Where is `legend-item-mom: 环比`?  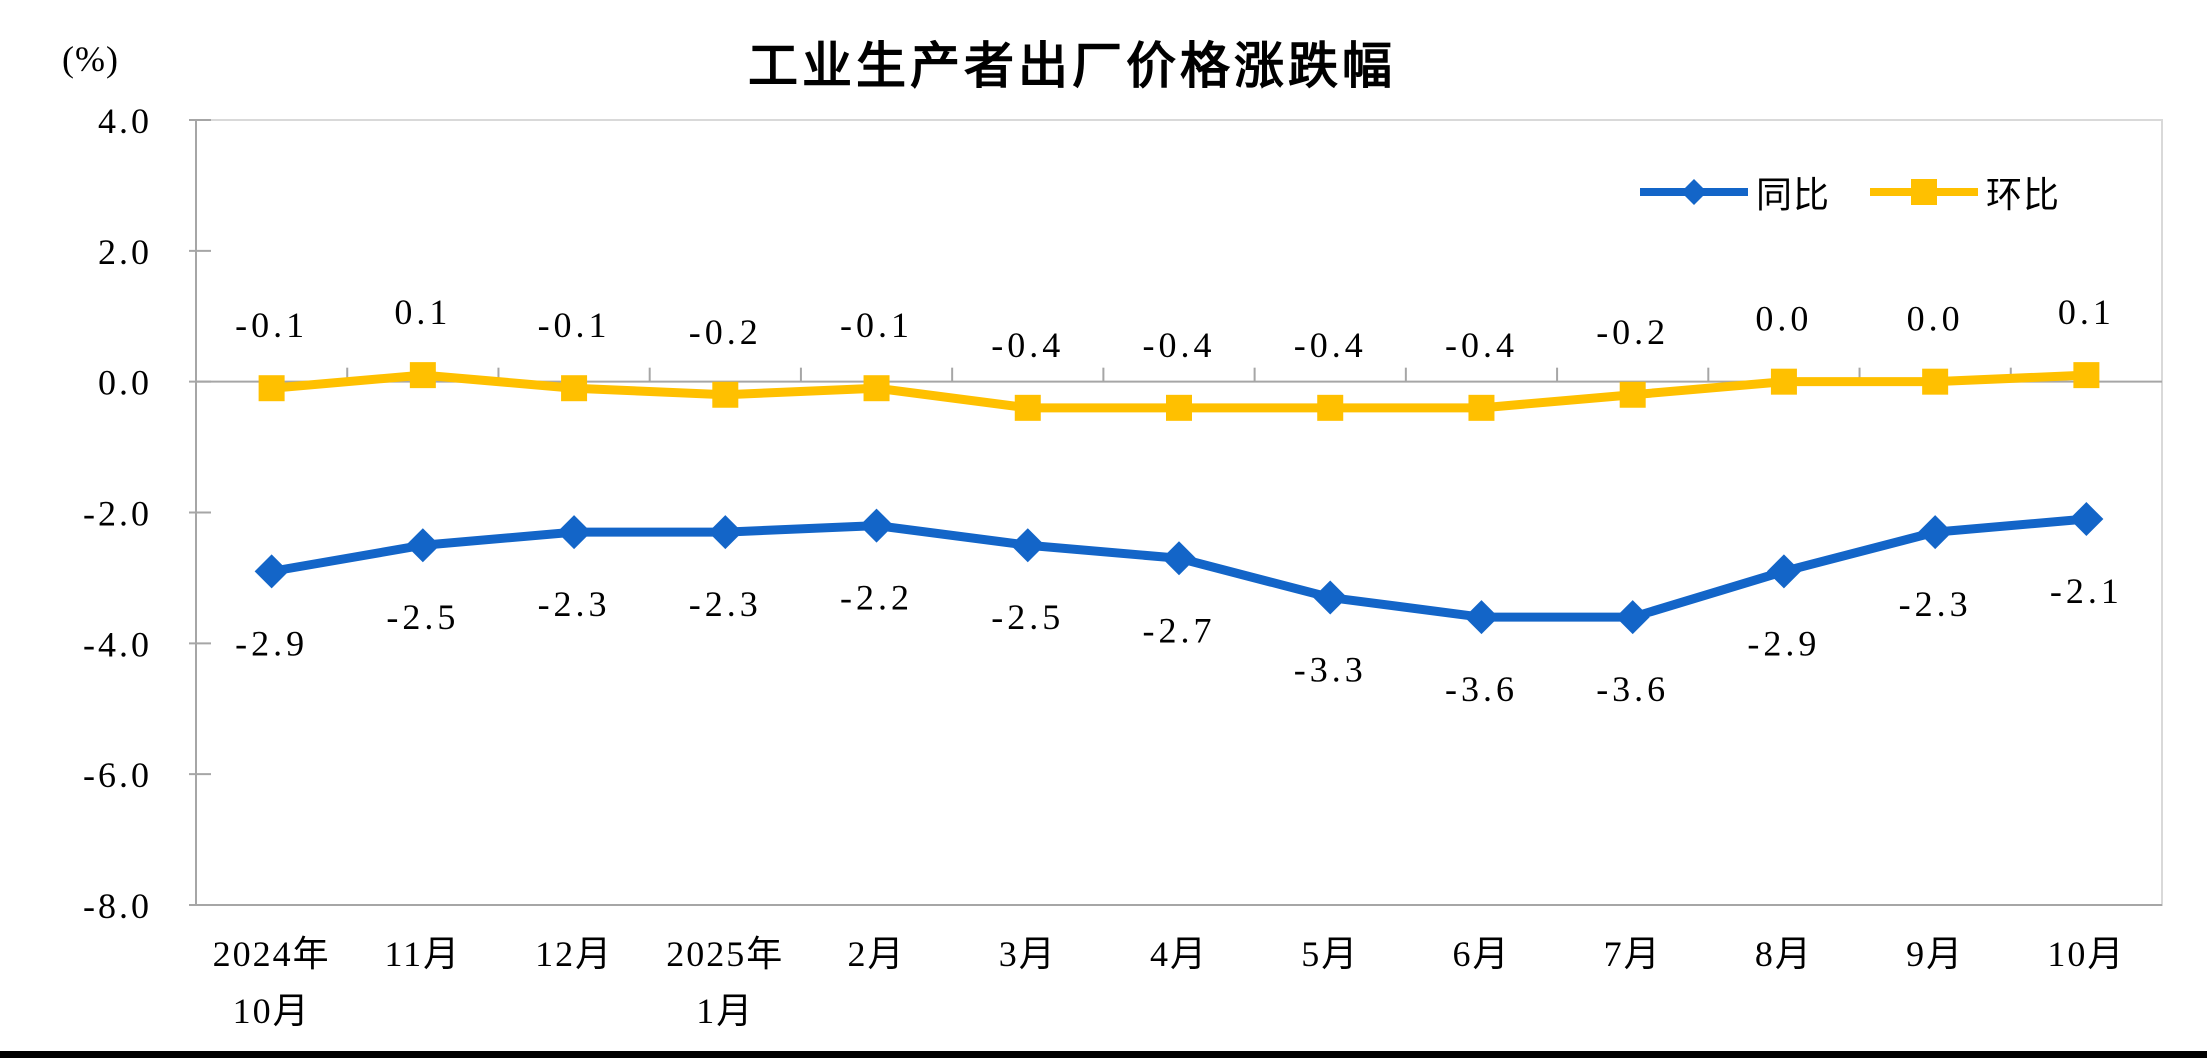 legend-item-mom: 环比 is located at coordinates (1964, 192).